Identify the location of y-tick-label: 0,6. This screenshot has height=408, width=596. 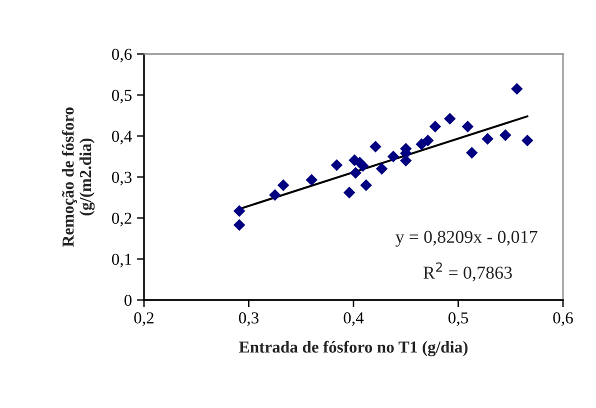
(122, 55).